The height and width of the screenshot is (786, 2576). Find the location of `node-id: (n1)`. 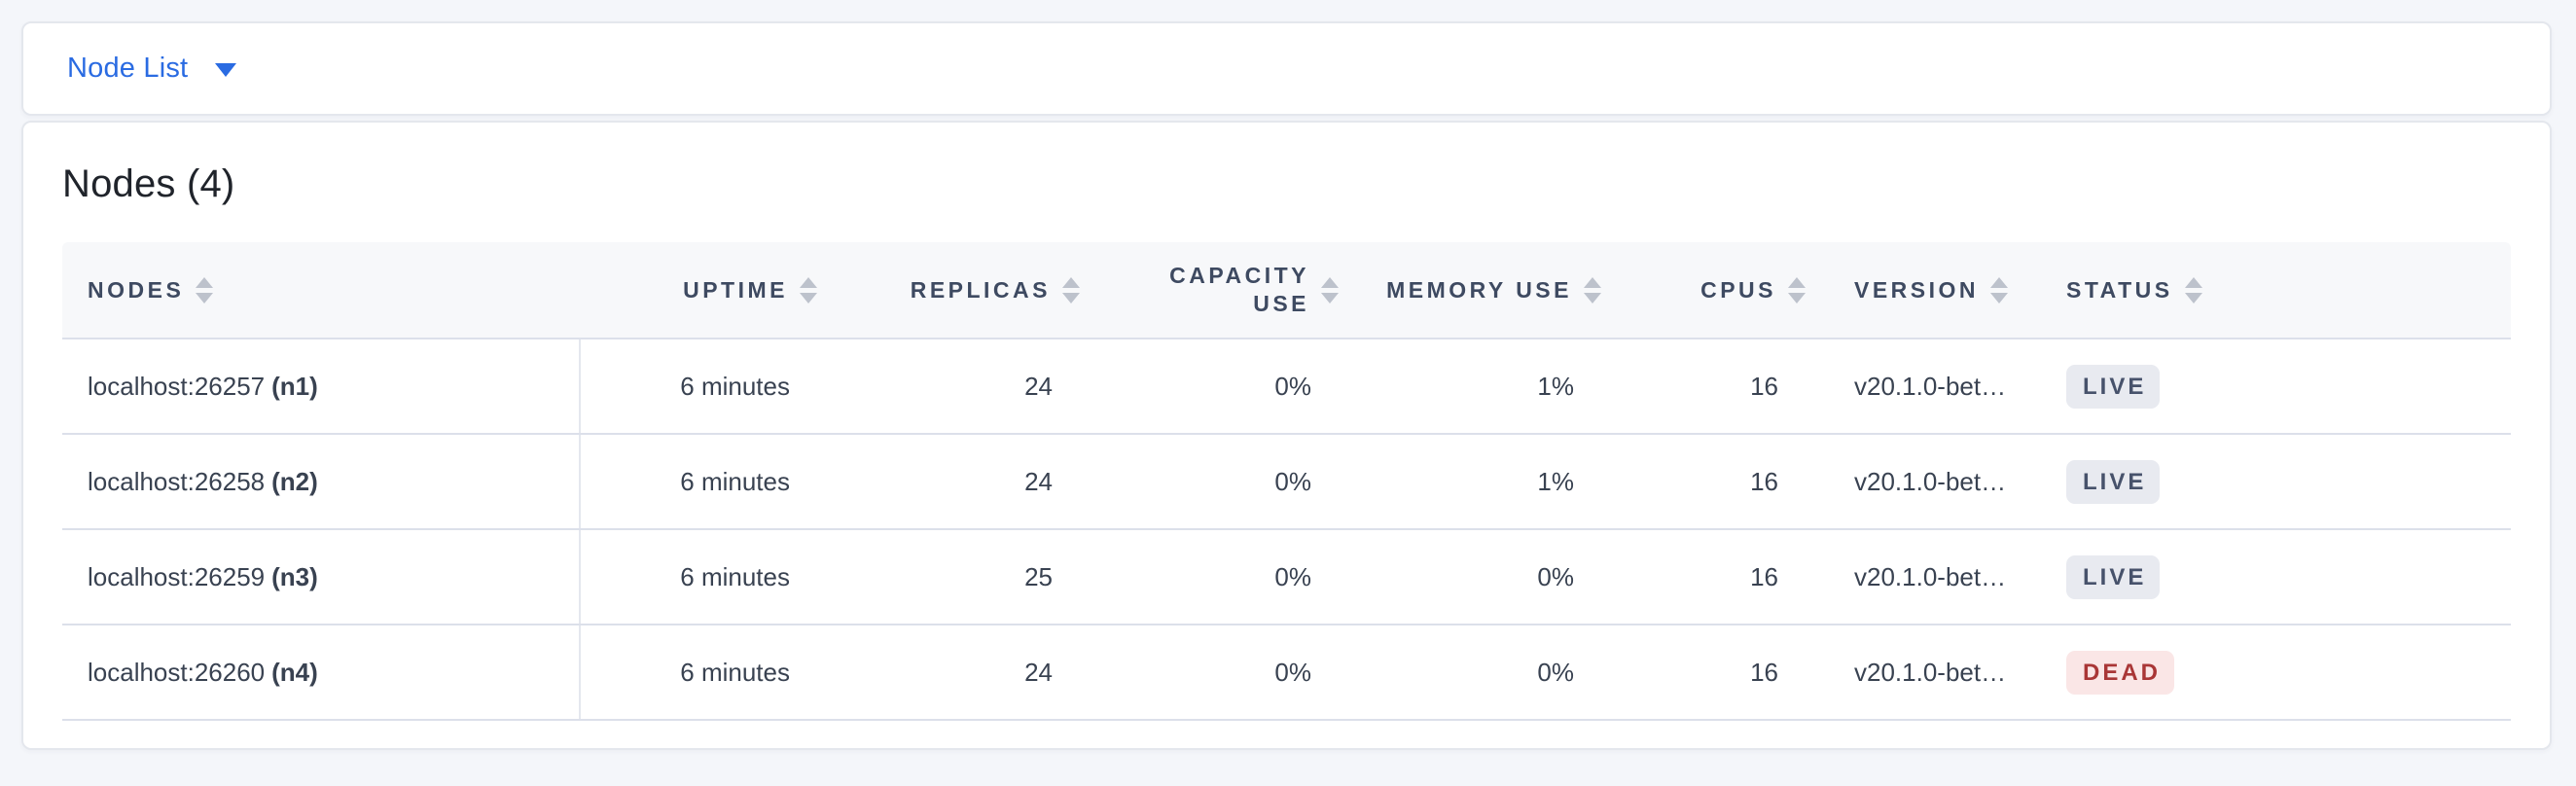

node-id: (n1) is located at coordinates (294, 386).